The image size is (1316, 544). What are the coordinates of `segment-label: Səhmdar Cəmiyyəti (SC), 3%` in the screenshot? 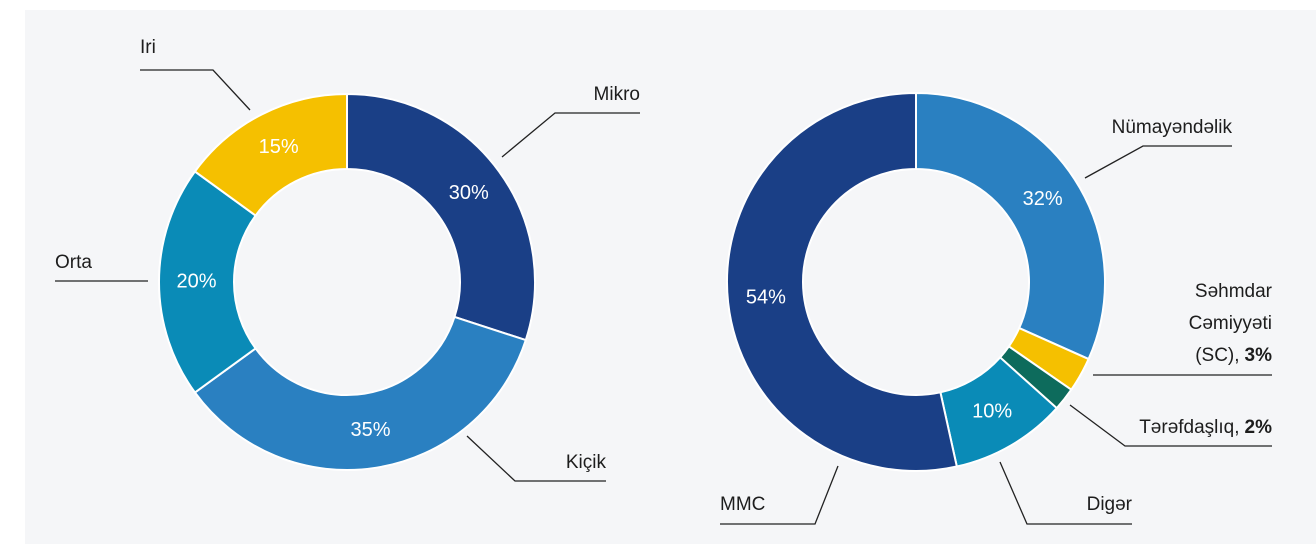 It's located at (1216, 324).